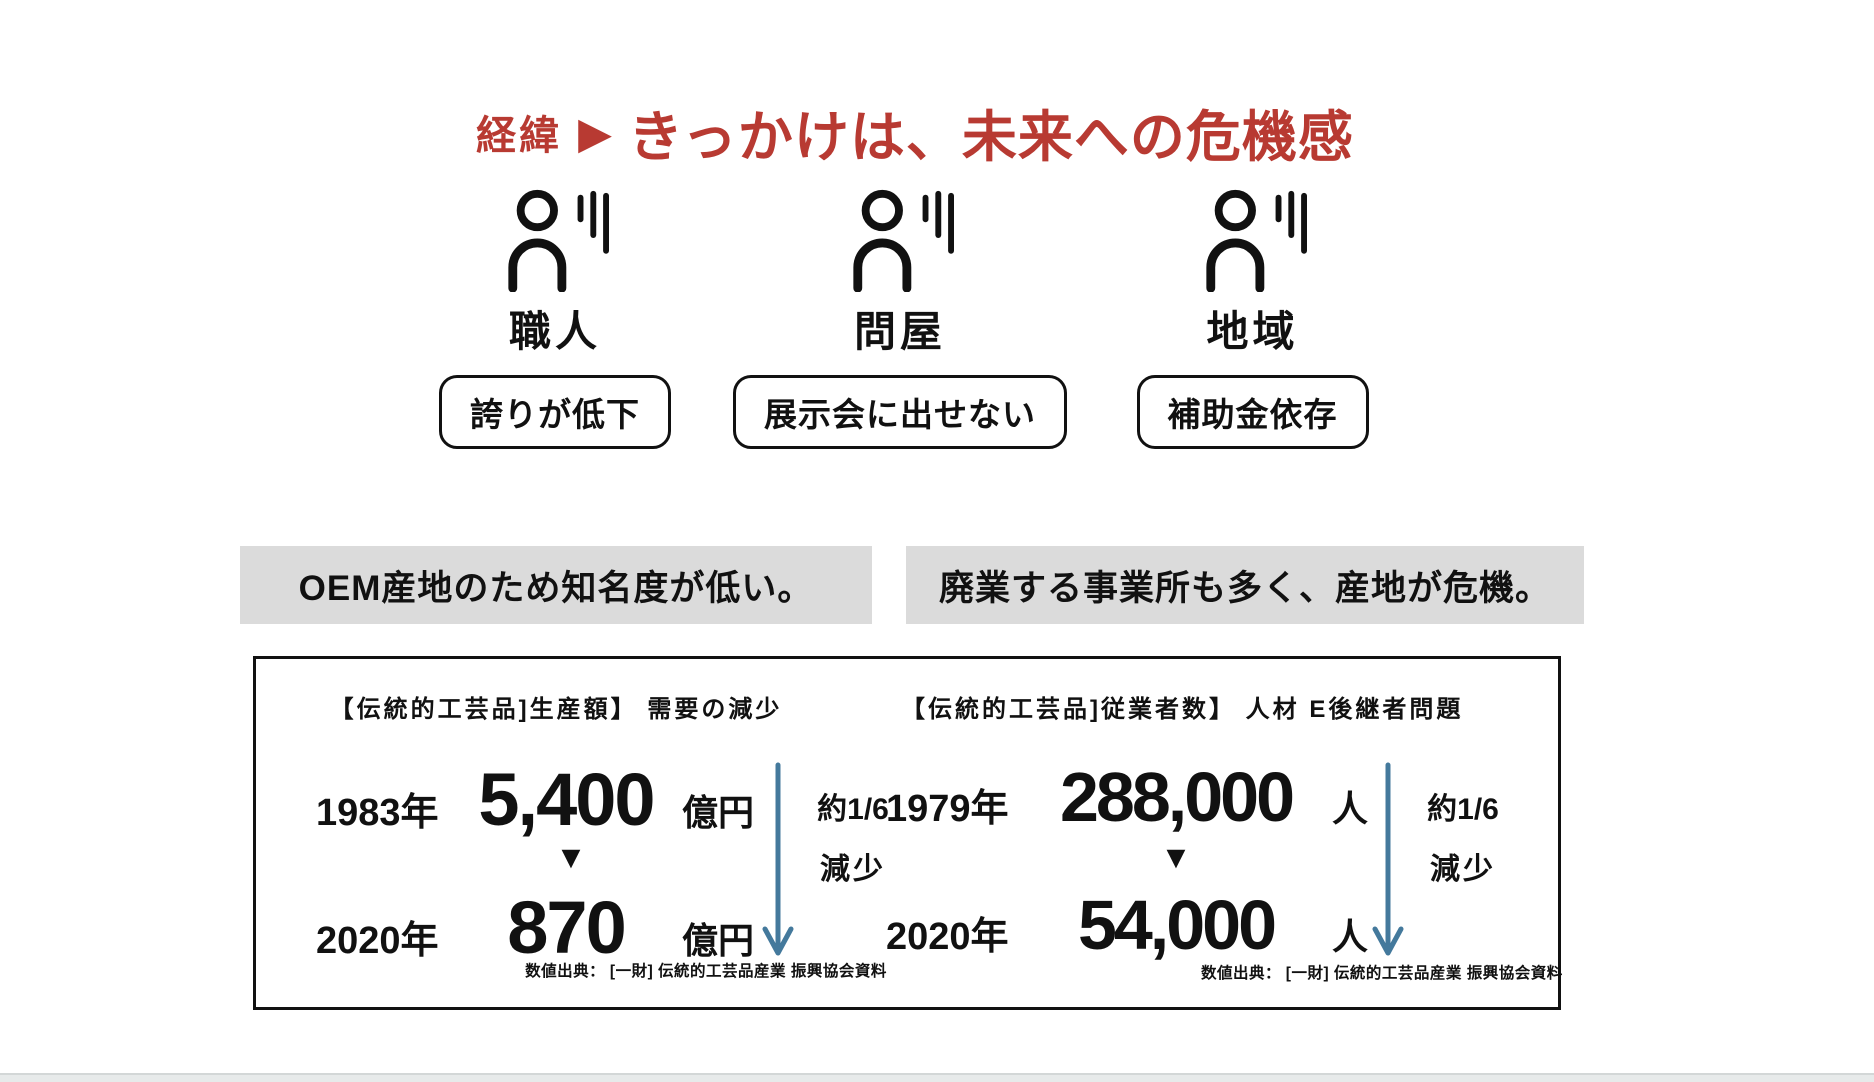 This screenshot has width=1874, height=1082. What do you see at coordinates (377, 813) in the screenshot?
I see `stat-year: 1983年` at bounding box center [377, 813].